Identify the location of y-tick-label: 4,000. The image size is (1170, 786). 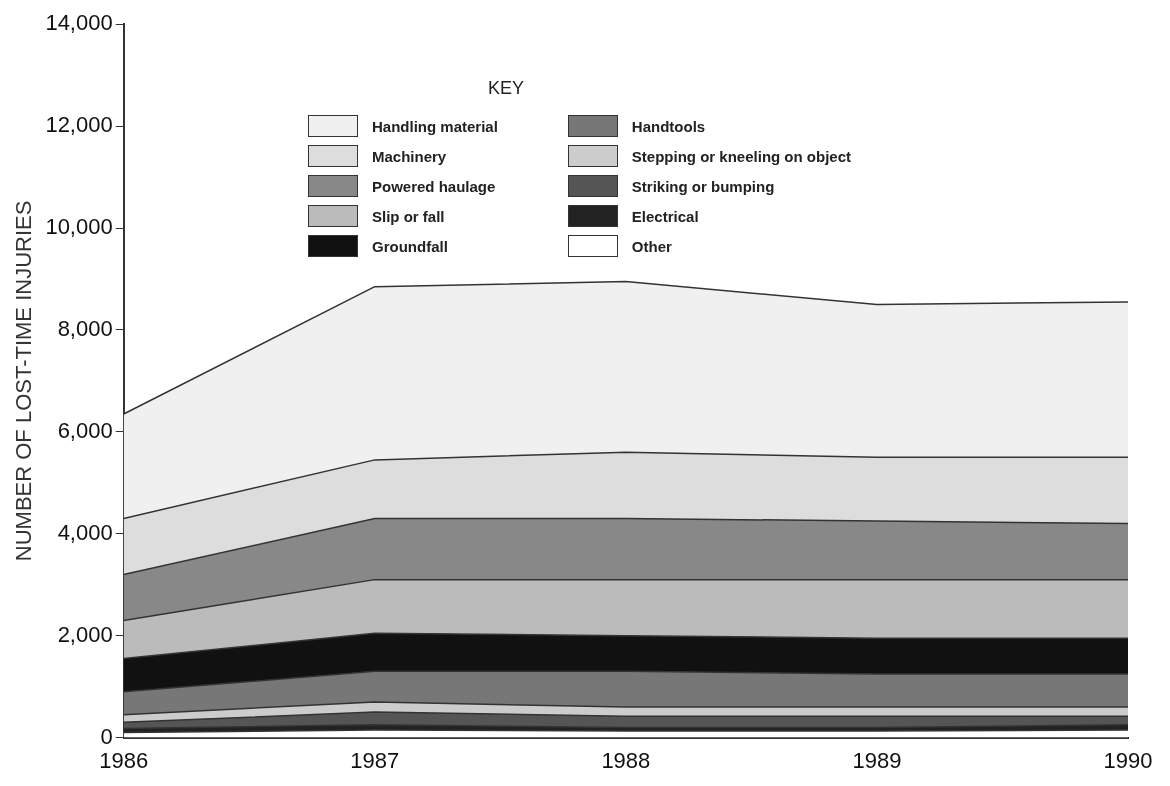
(85, 532).